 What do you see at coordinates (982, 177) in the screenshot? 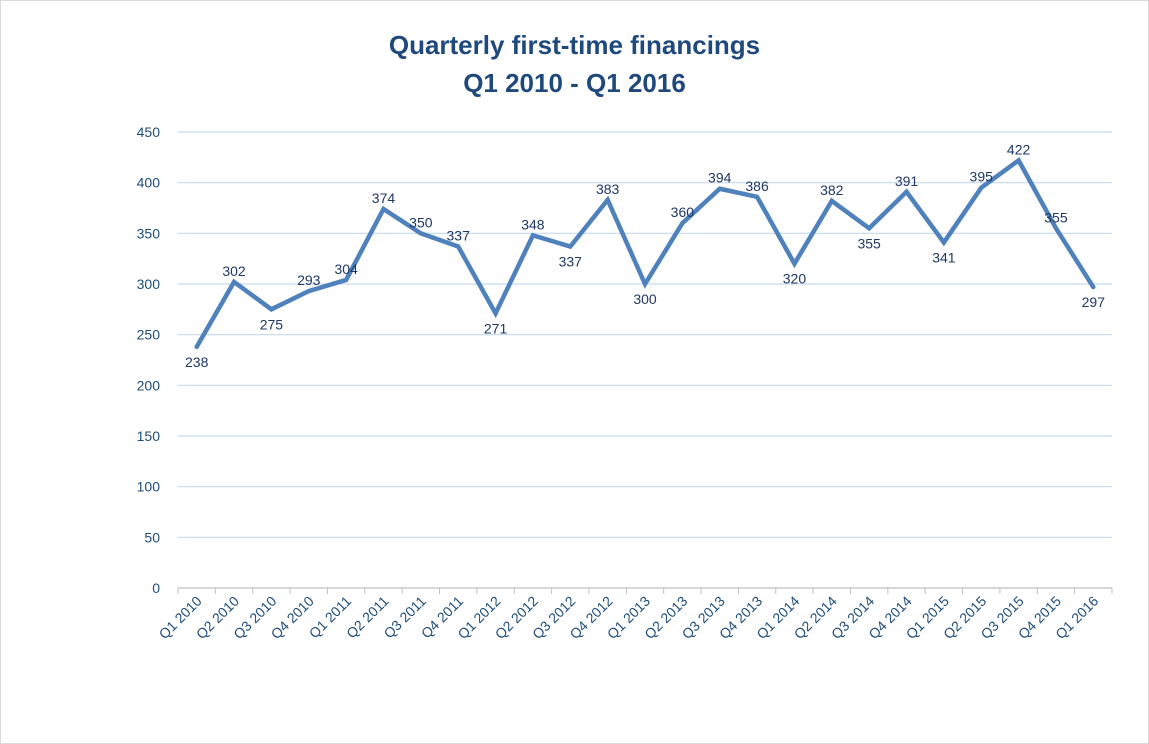
I see `data-label: 395` at bounding box center [982, 177].